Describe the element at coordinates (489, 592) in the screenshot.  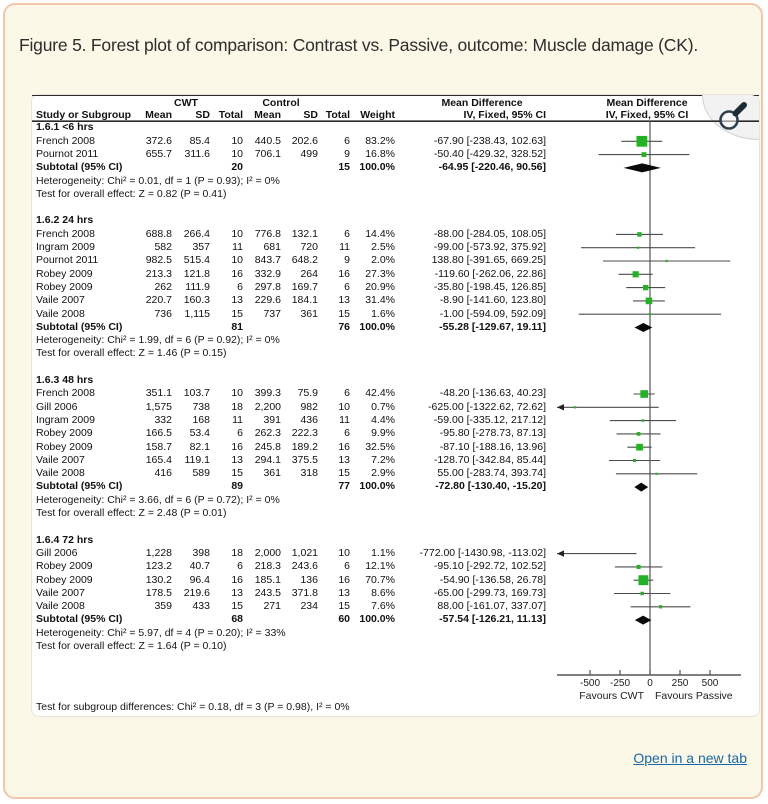
I see `md-ci-text: -65.00 [-299.73, 169.73]` at that location.